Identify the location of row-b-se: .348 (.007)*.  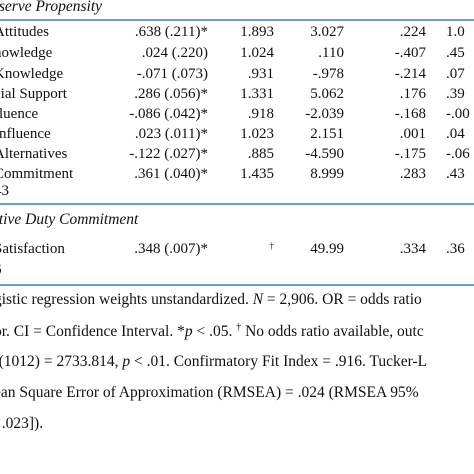
(171, 249).